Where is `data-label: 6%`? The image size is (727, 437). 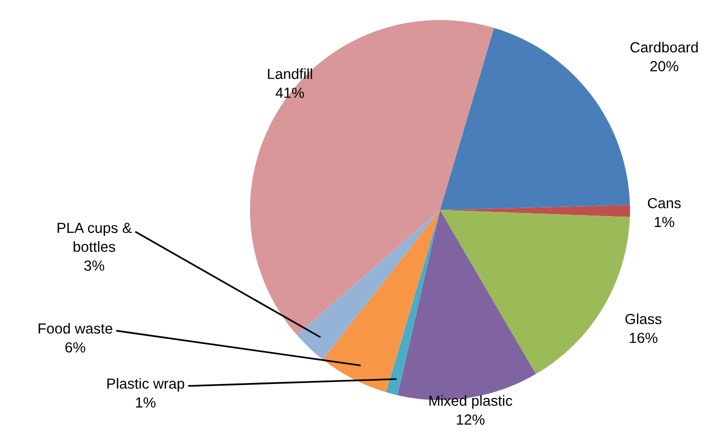
data-label: 6% is located at coordinates (75, 347).